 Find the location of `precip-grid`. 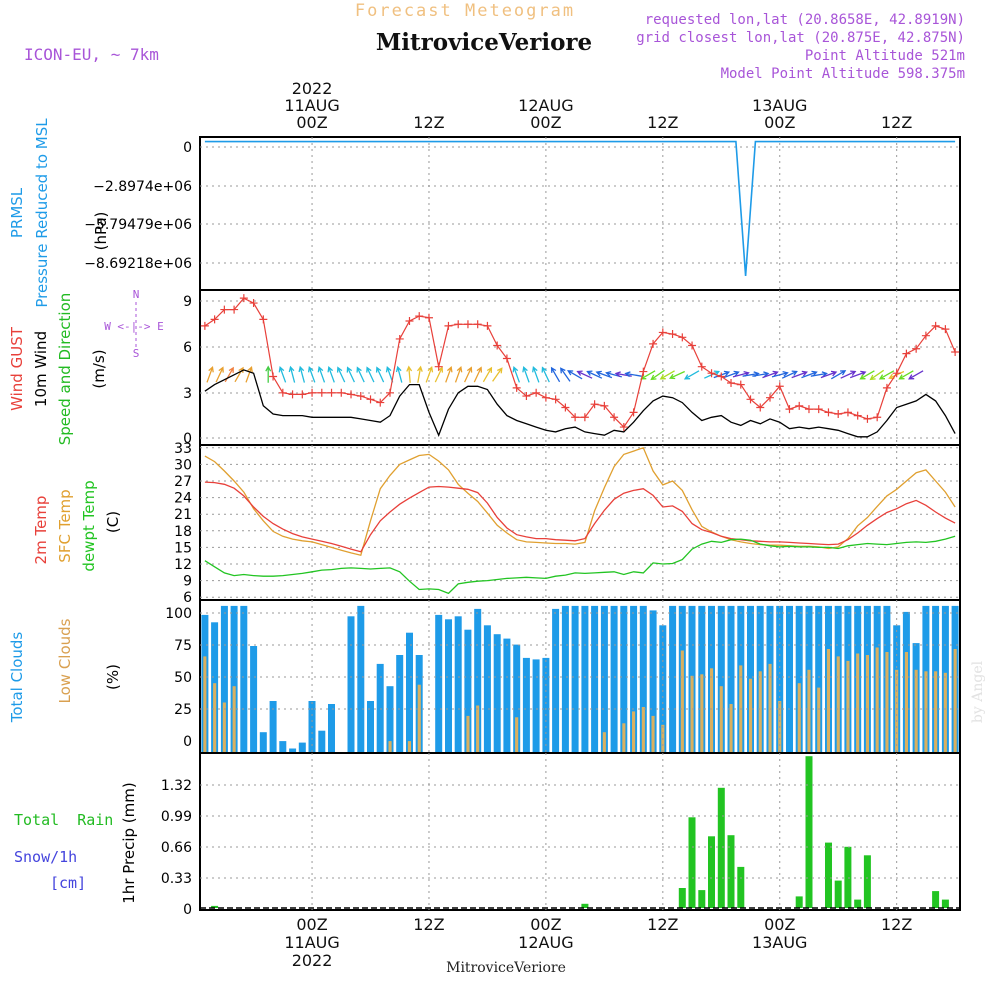

precip-grid is located at coordinates (580, 831).